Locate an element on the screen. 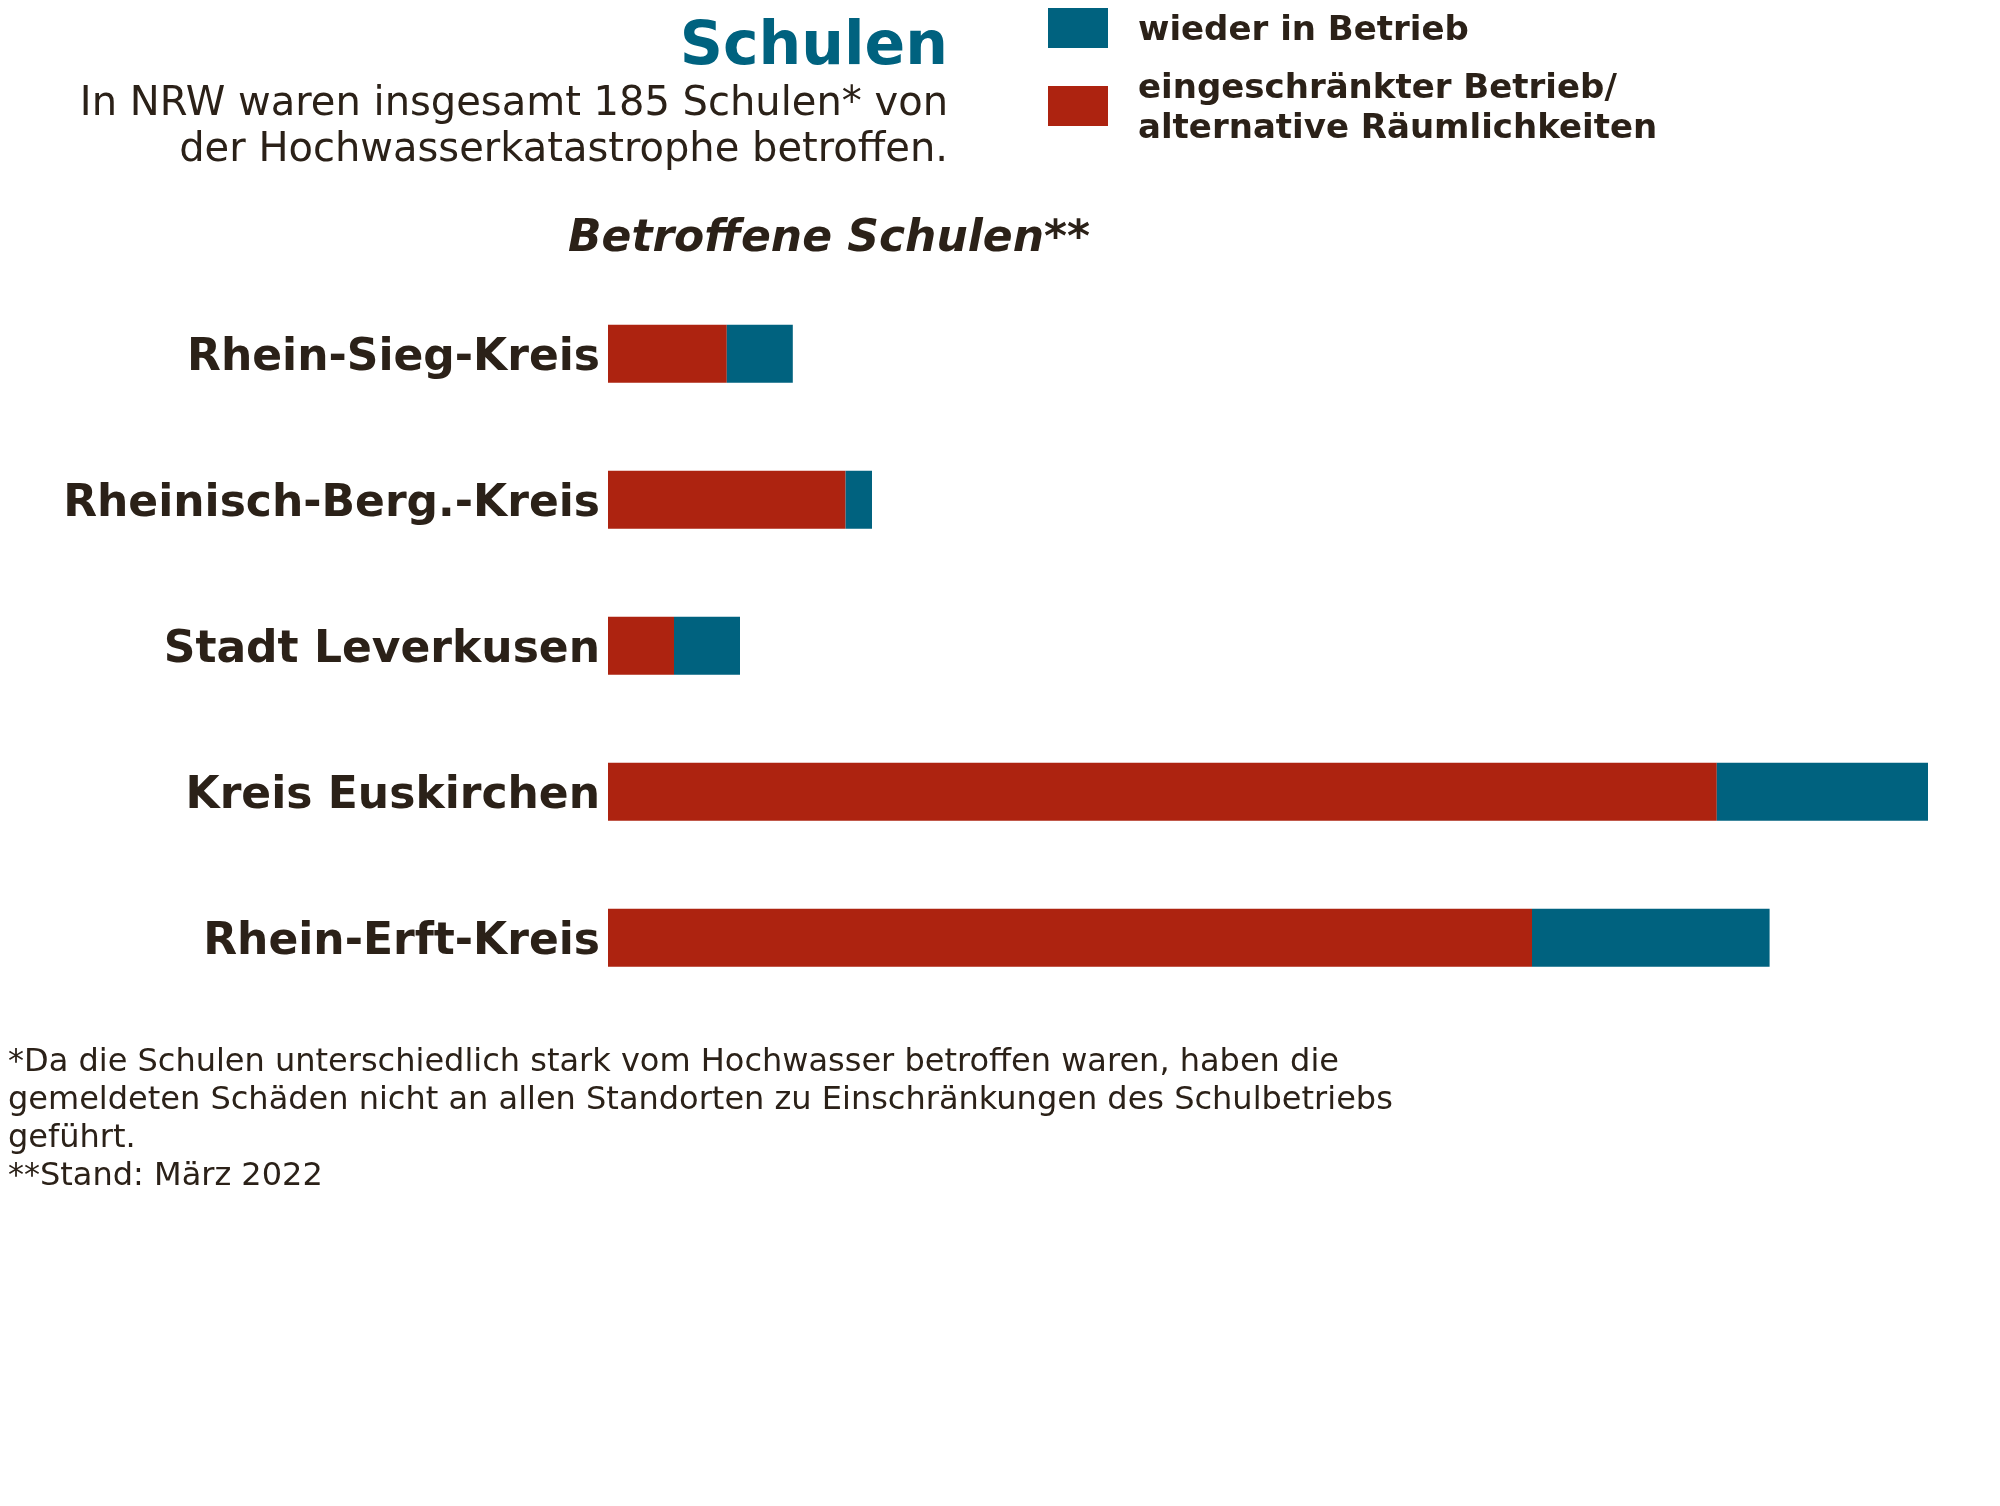 This screenshot has height=1506, width=2000. text: *Da die Schulen unterschiedlich stark vom Hochwasser betroffen waren, haben die gemeldeten Schäden nicht an allen Standorten zu Einschränkungen des Schulbetriebs geführt. is located at coordinates (701, 1098).